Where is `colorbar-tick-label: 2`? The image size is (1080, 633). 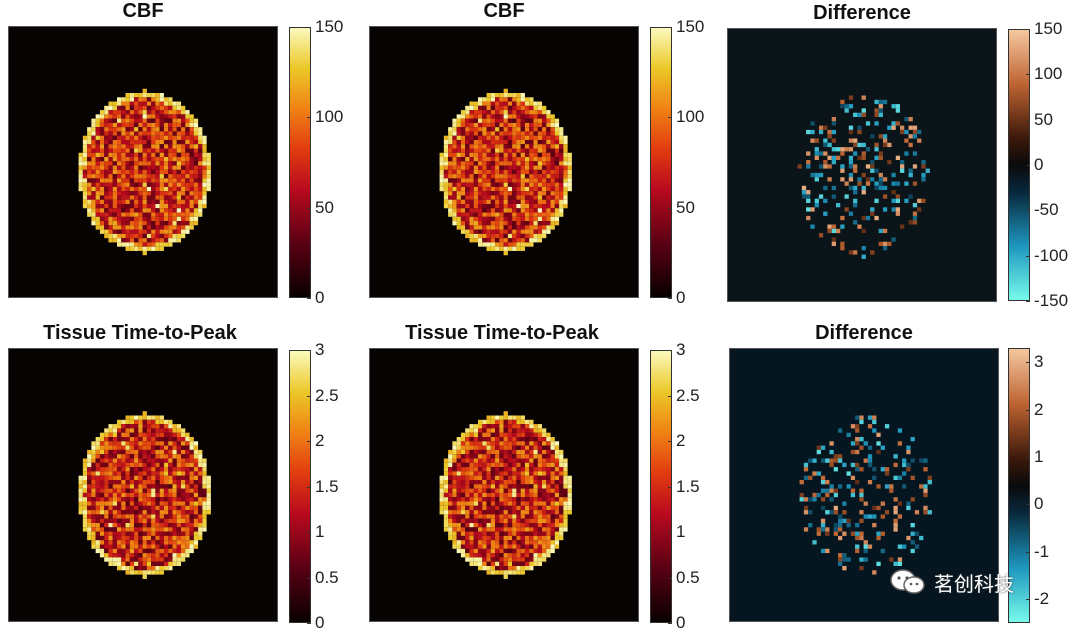
colorbar-tick-label: 2 is located at coordinates (320, 440).